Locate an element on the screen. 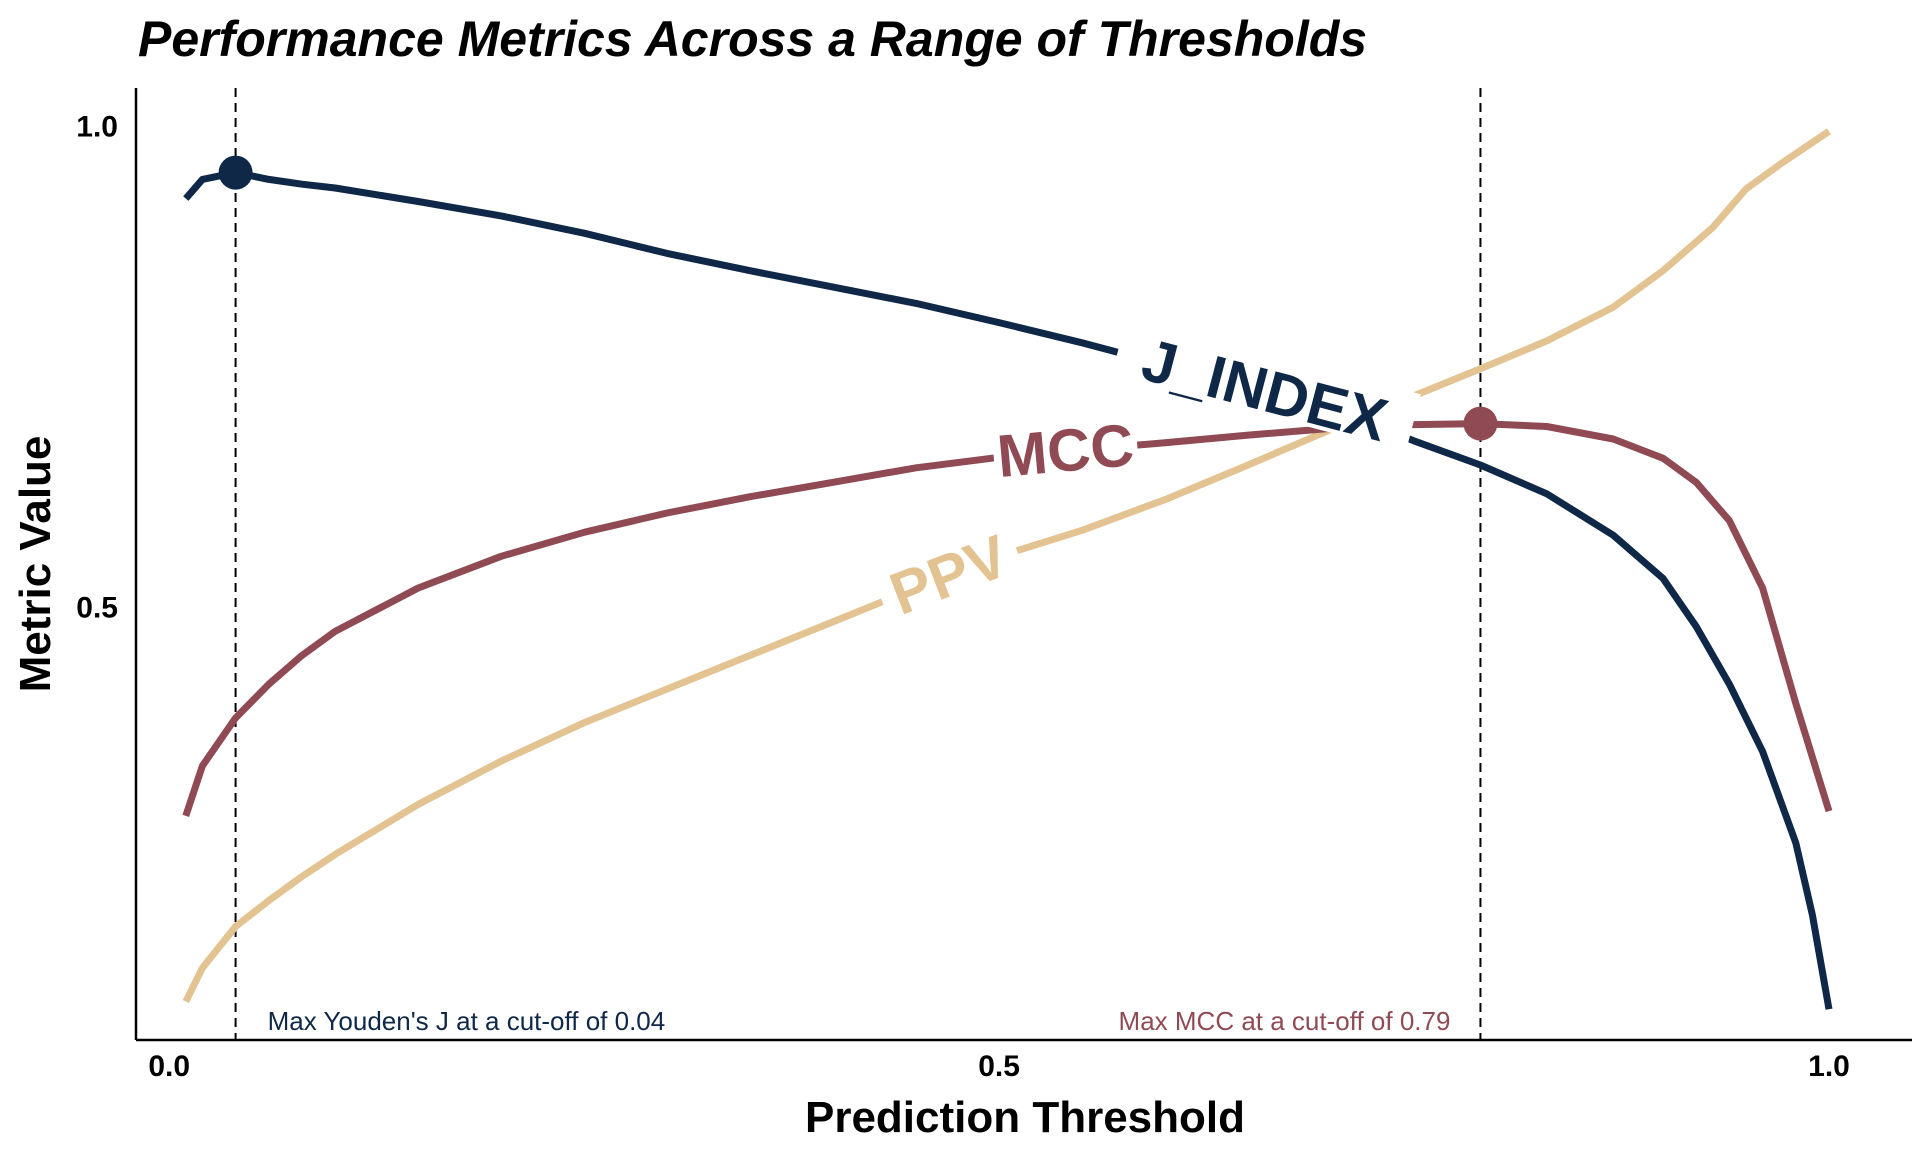  y-tick-label: 1.0 is located at coordinates (97, 126).